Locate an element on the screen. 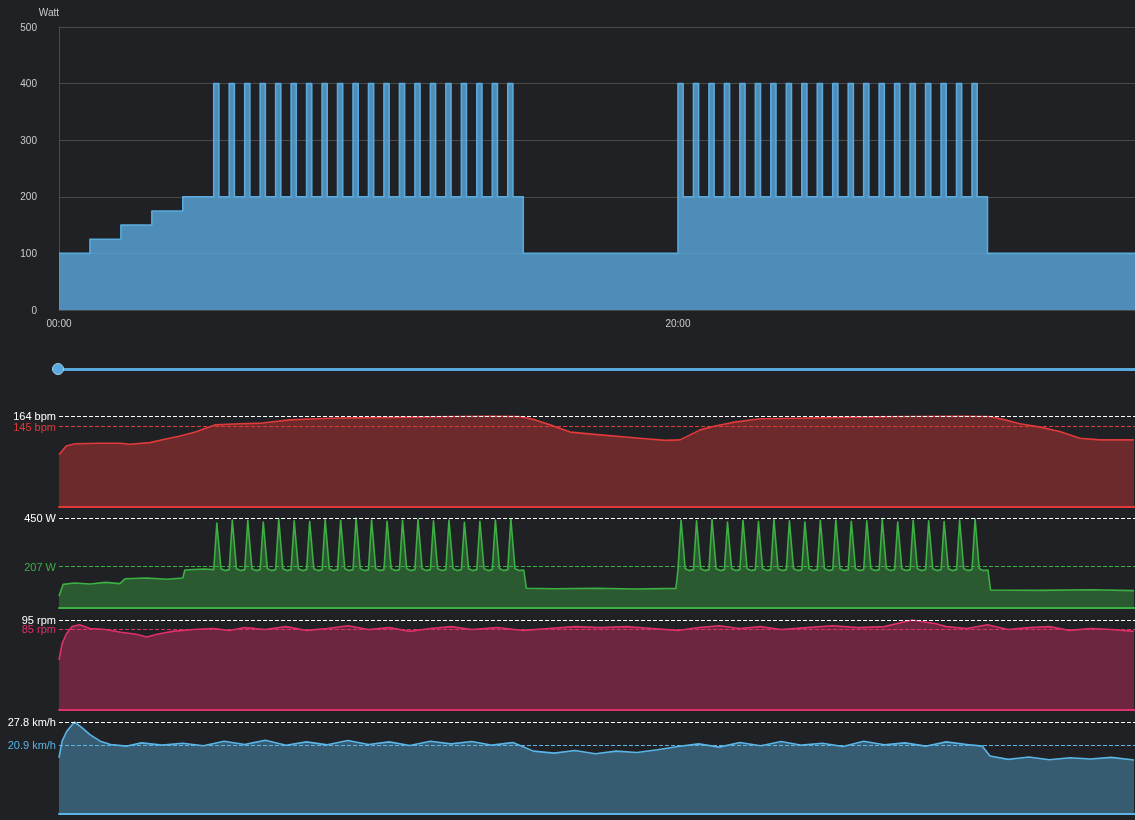  ref-line-label: 95 rpm is located at coordinates (38, 620).